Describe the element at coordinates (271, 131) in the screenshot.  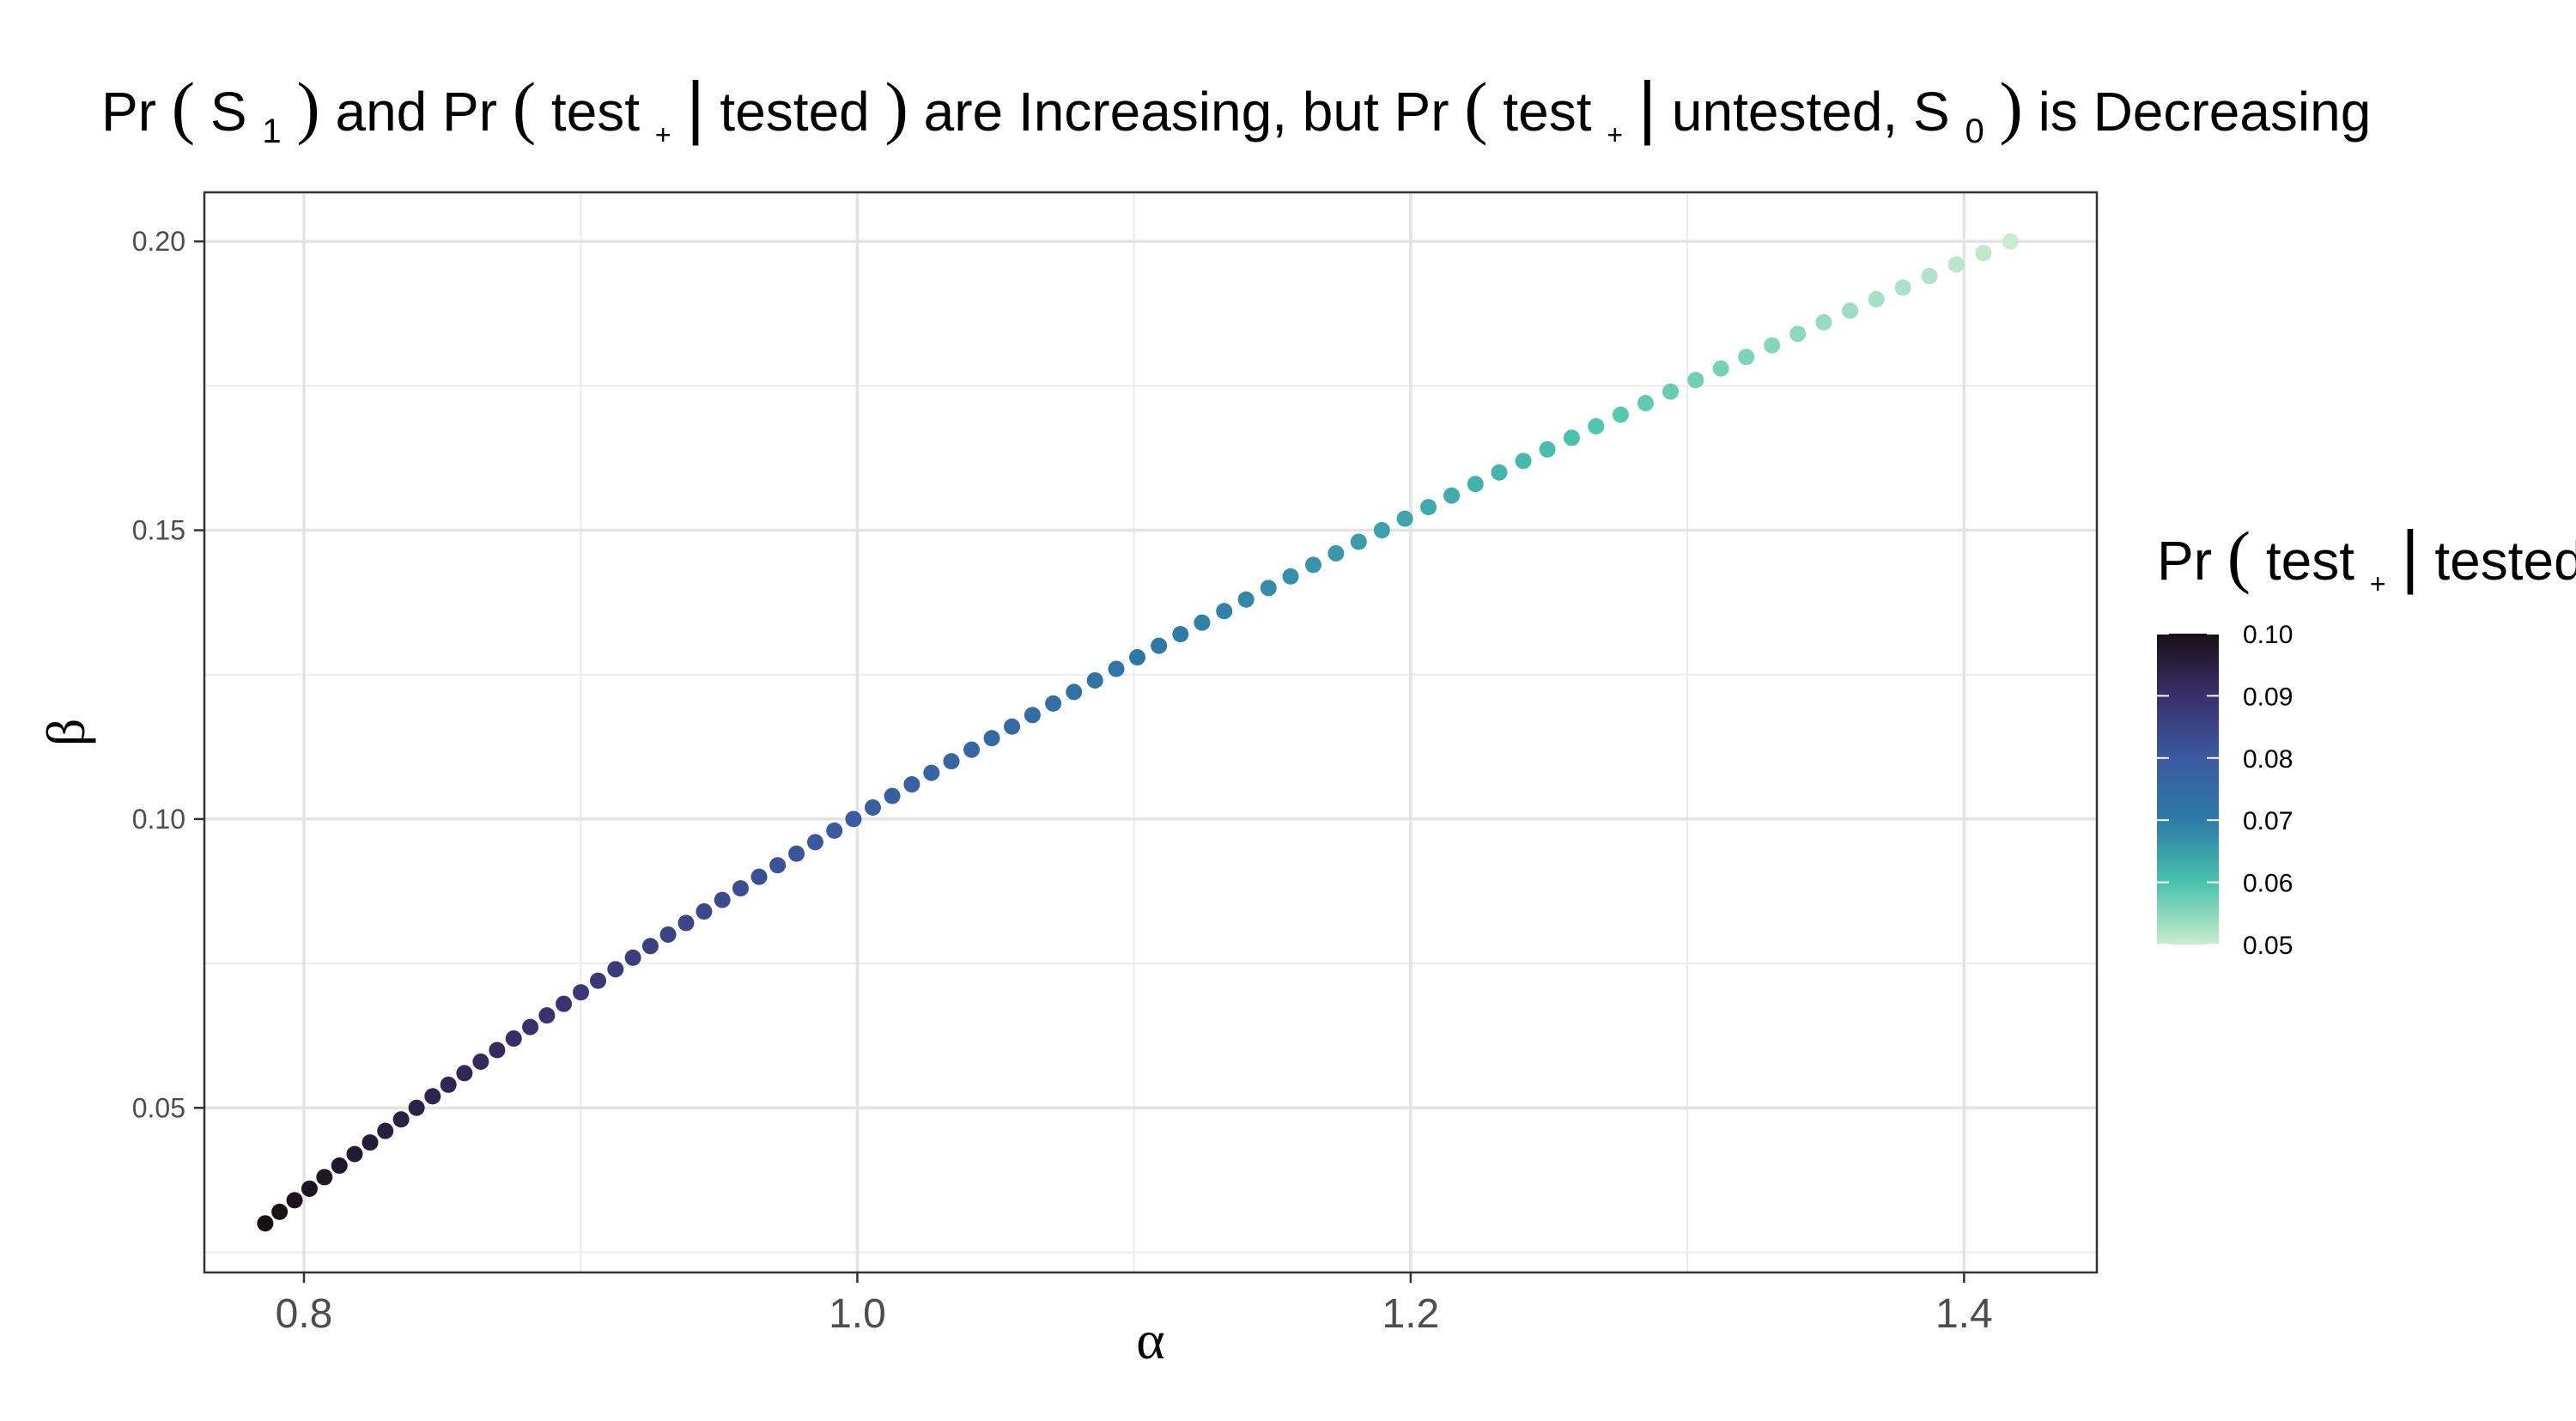
I see `title-s1-sub: 1` at that location.